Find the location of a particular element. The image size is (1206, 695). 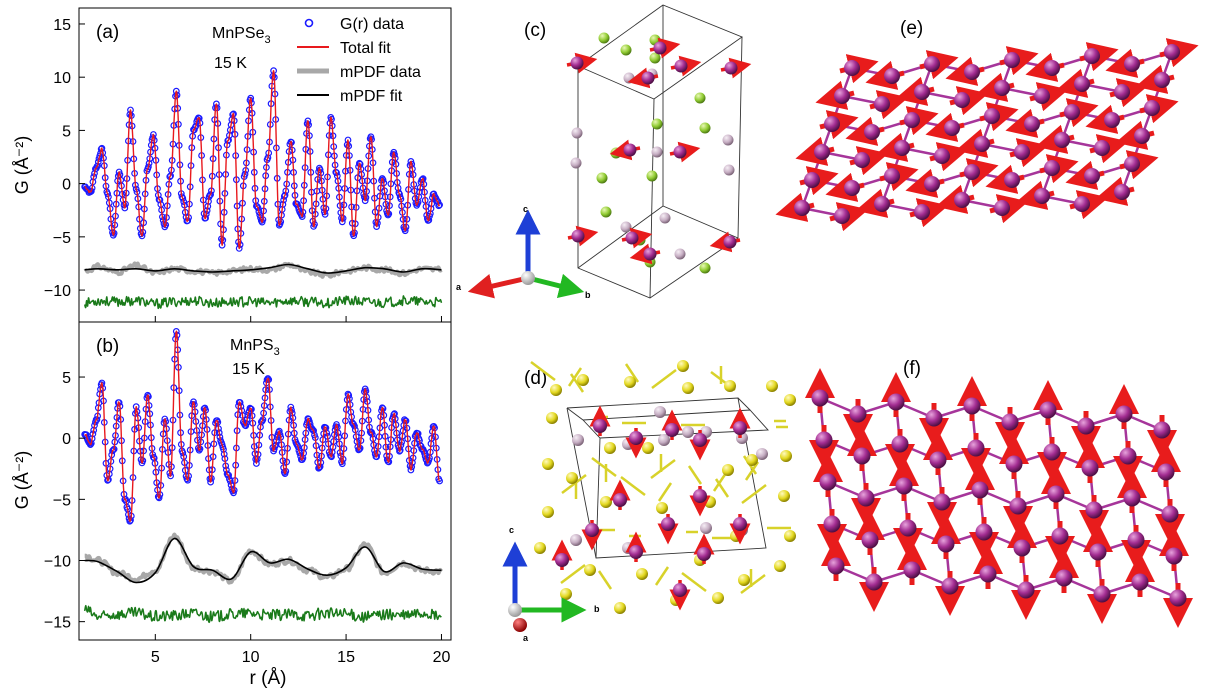

plot-b-x-tick-label: 5 is located at coordinates (155, 657).